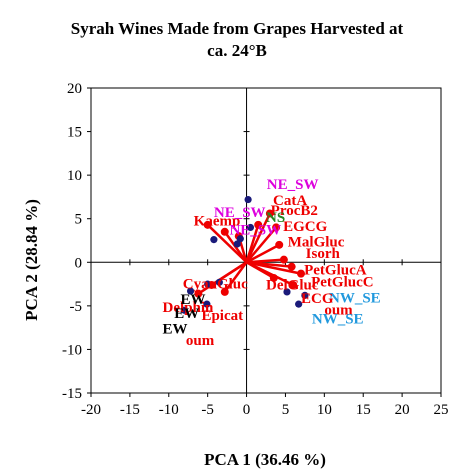 The height and width of the screenshot is (474, 474). What do you see at coordinates (441, 410) in the screenshot?
I see `x-tick-label: 25` at bounding box center [441, 410].